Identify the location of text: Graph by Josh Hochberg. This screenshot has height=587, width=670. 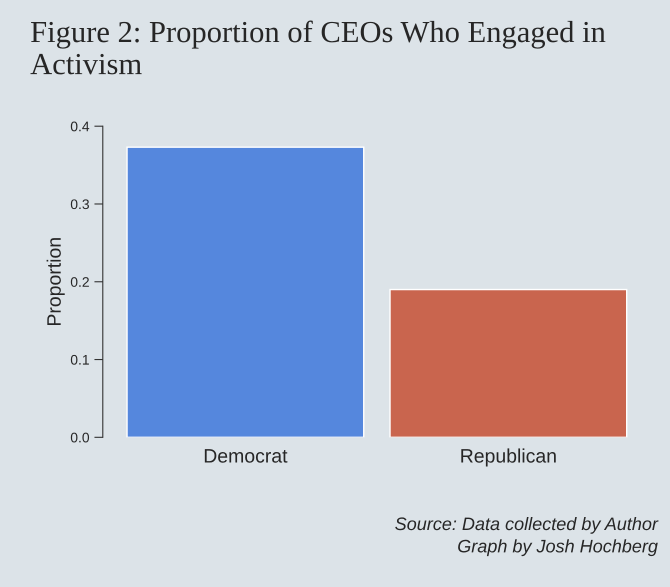
(558, 547).